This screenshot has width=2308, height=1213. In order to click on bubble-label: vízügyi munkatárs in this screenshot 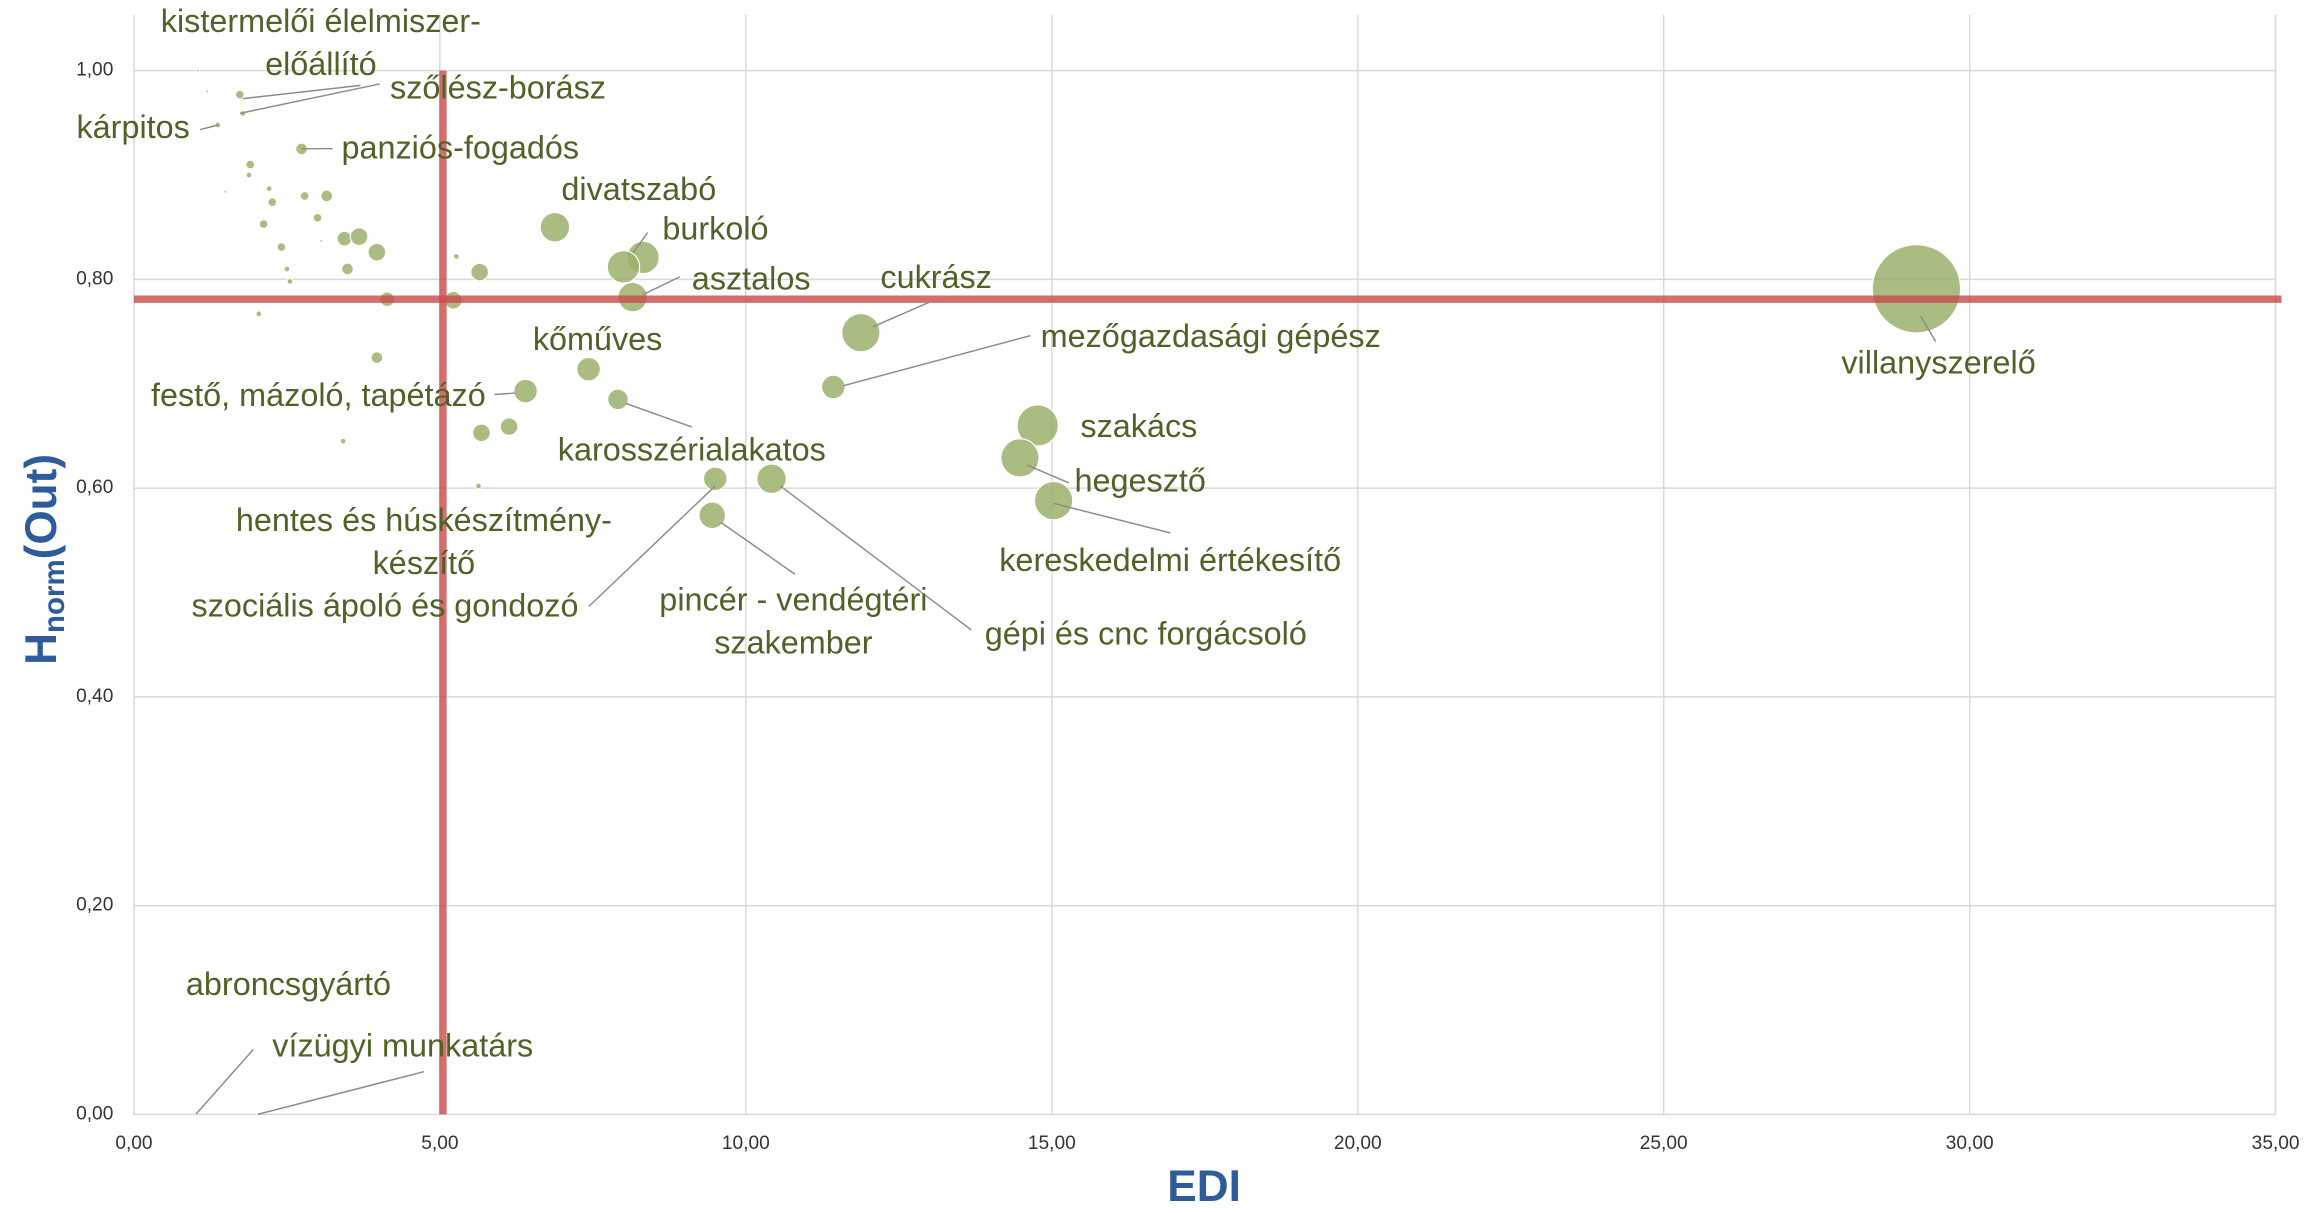, I will do `click(402, 1046)`.